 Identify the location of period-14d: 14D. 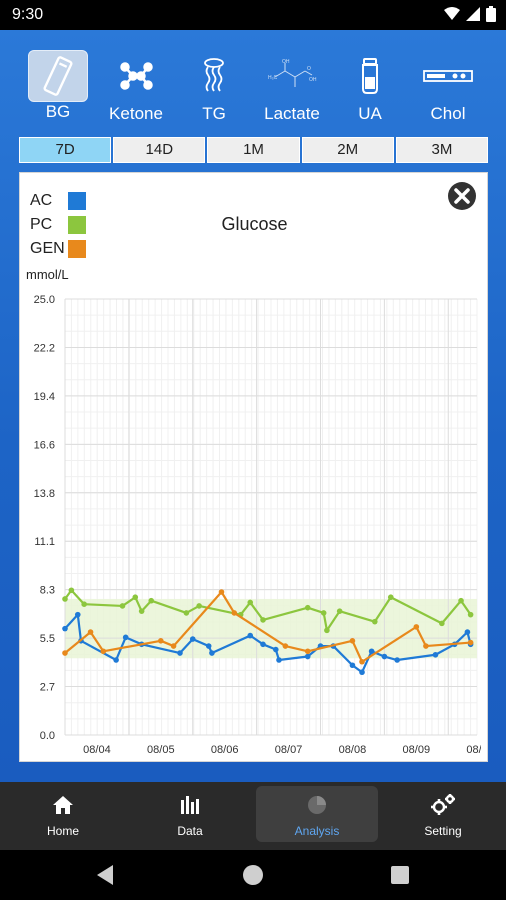
(159, 150).